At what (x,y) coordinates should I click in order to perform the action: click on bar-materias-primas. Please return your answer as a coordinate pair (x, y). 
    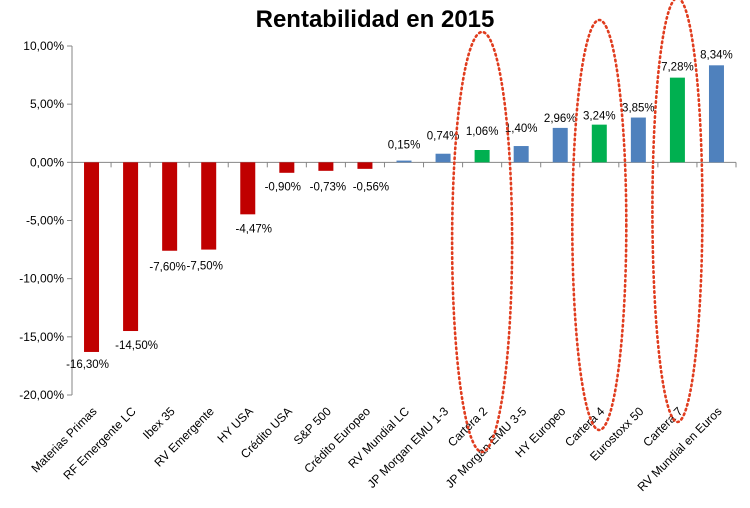
    Looking at the image, I should click on (92, 257).